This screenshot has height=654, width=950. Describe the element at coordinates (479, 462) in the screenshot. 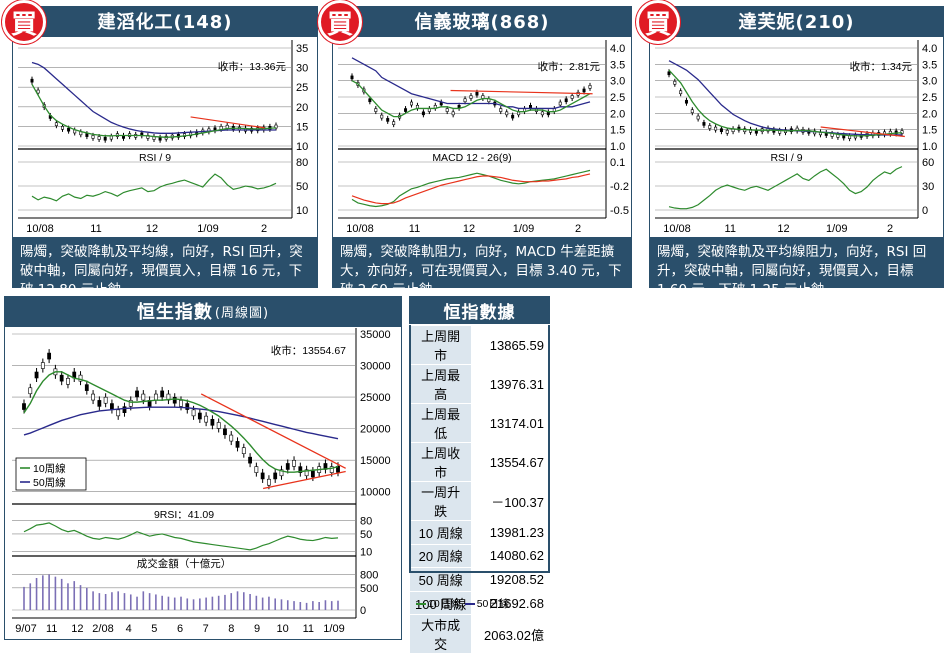

I see `stats-row: 上周收市 13554.67` at that location.